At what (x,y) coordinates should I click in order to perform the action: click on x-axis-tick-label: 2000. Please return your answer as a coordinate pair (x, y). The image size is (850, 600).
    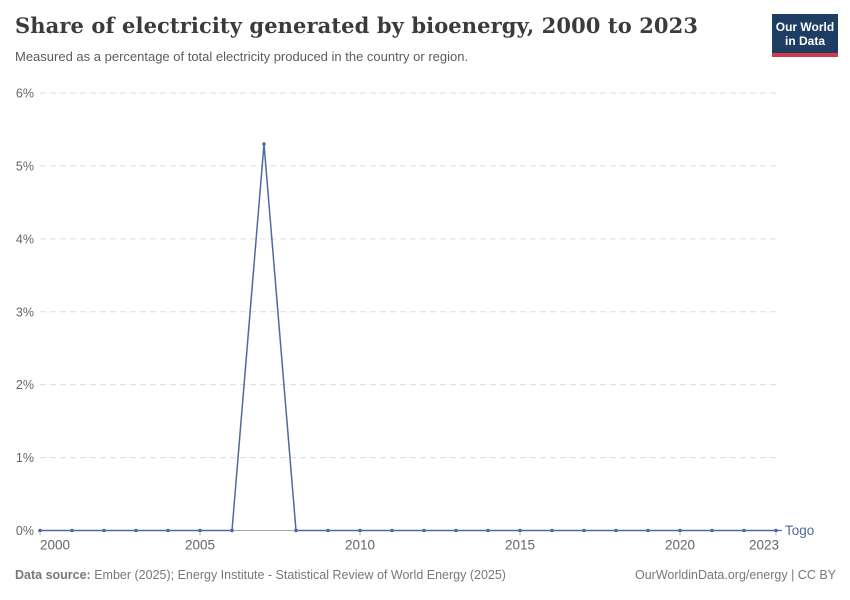
    Looking at the image, I should click on (55, 545).